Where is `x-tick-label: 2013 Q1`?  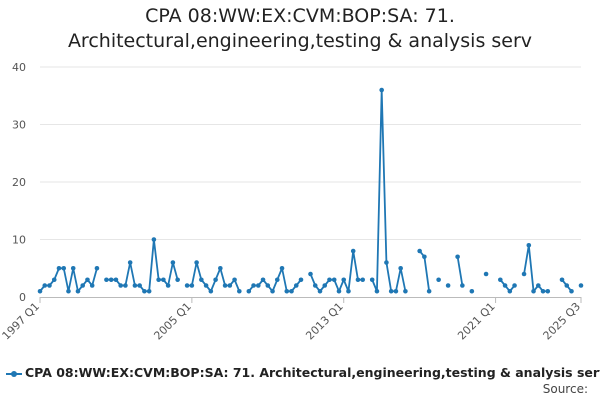
x-tick-label: 2013 Q1 is located at coordinates (324, 321).